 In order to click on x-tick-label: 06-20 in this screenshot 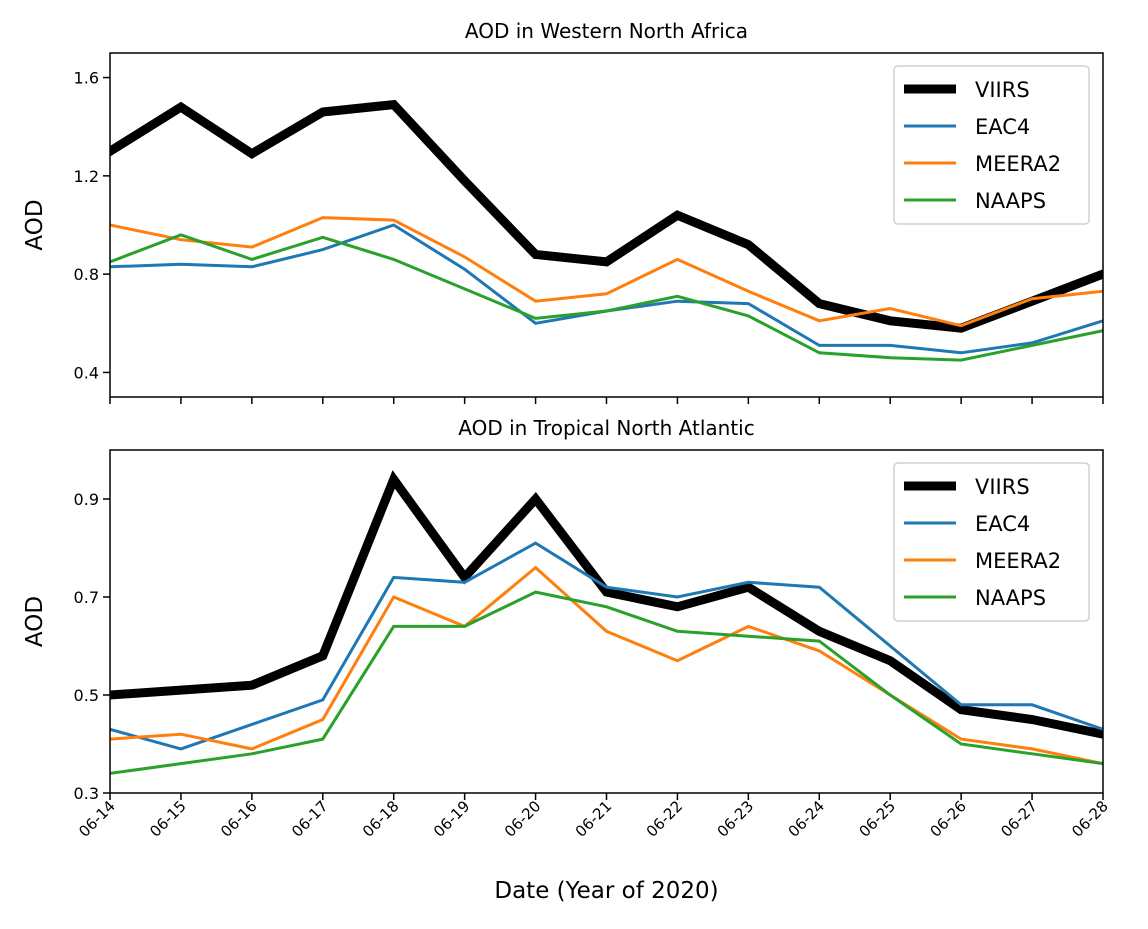, I will do `click(523, 819)`.